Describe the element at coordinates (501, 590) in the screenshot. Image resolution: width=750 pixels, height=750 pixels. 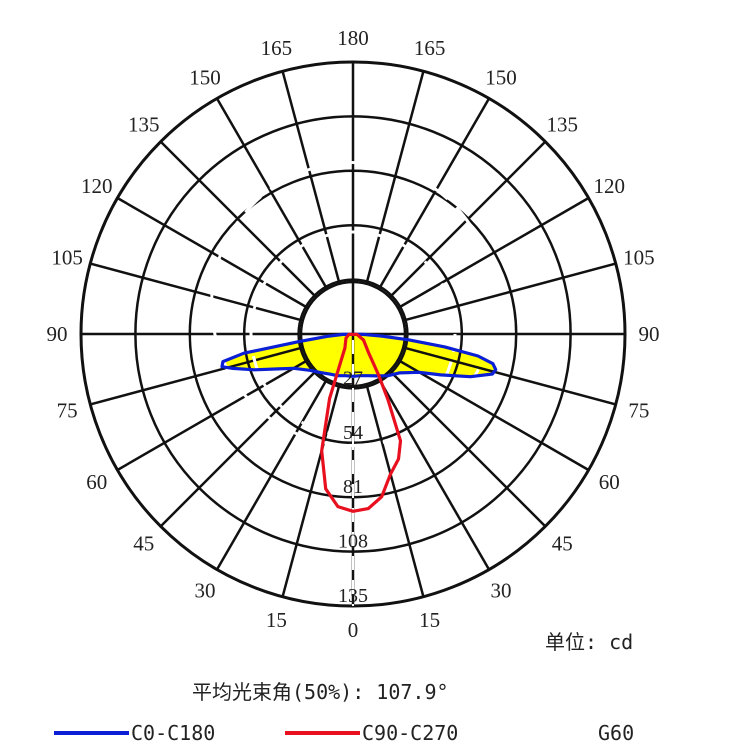
I see `angle-label-right: 30` at that location.